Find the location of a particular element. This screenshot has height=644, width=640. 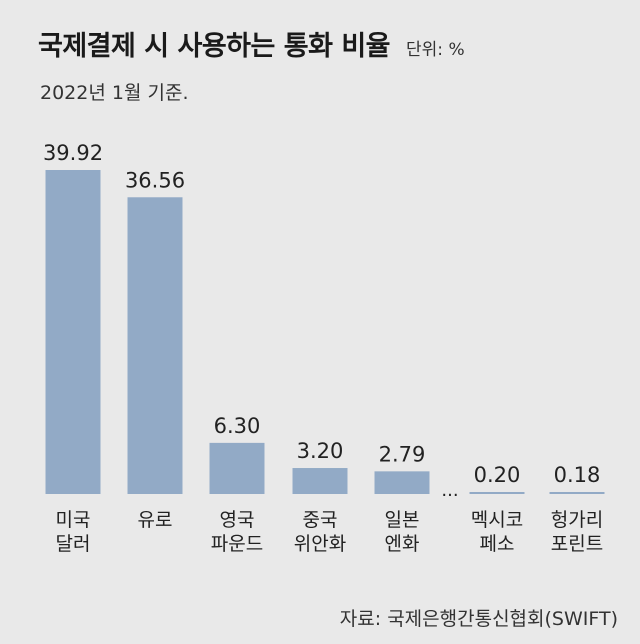

value-label-0: 39.92 is located at coordinates (73, 153).